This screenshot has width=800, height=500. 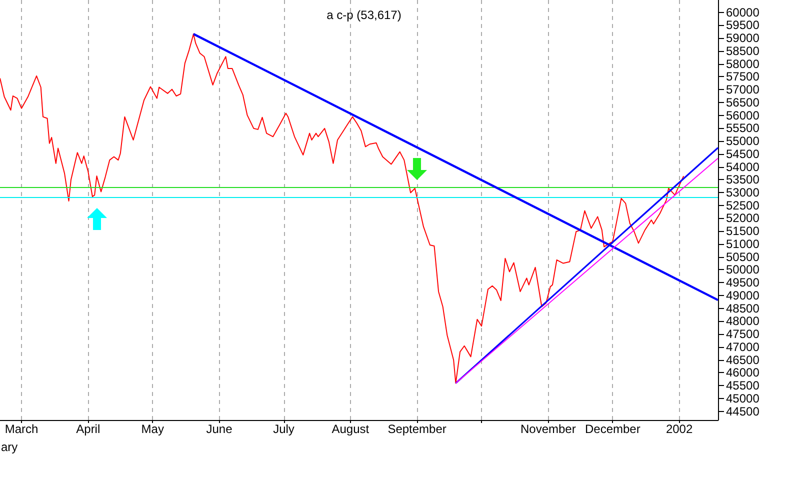 I want to click on x-tick-label: November, so click(x=548, y=429).